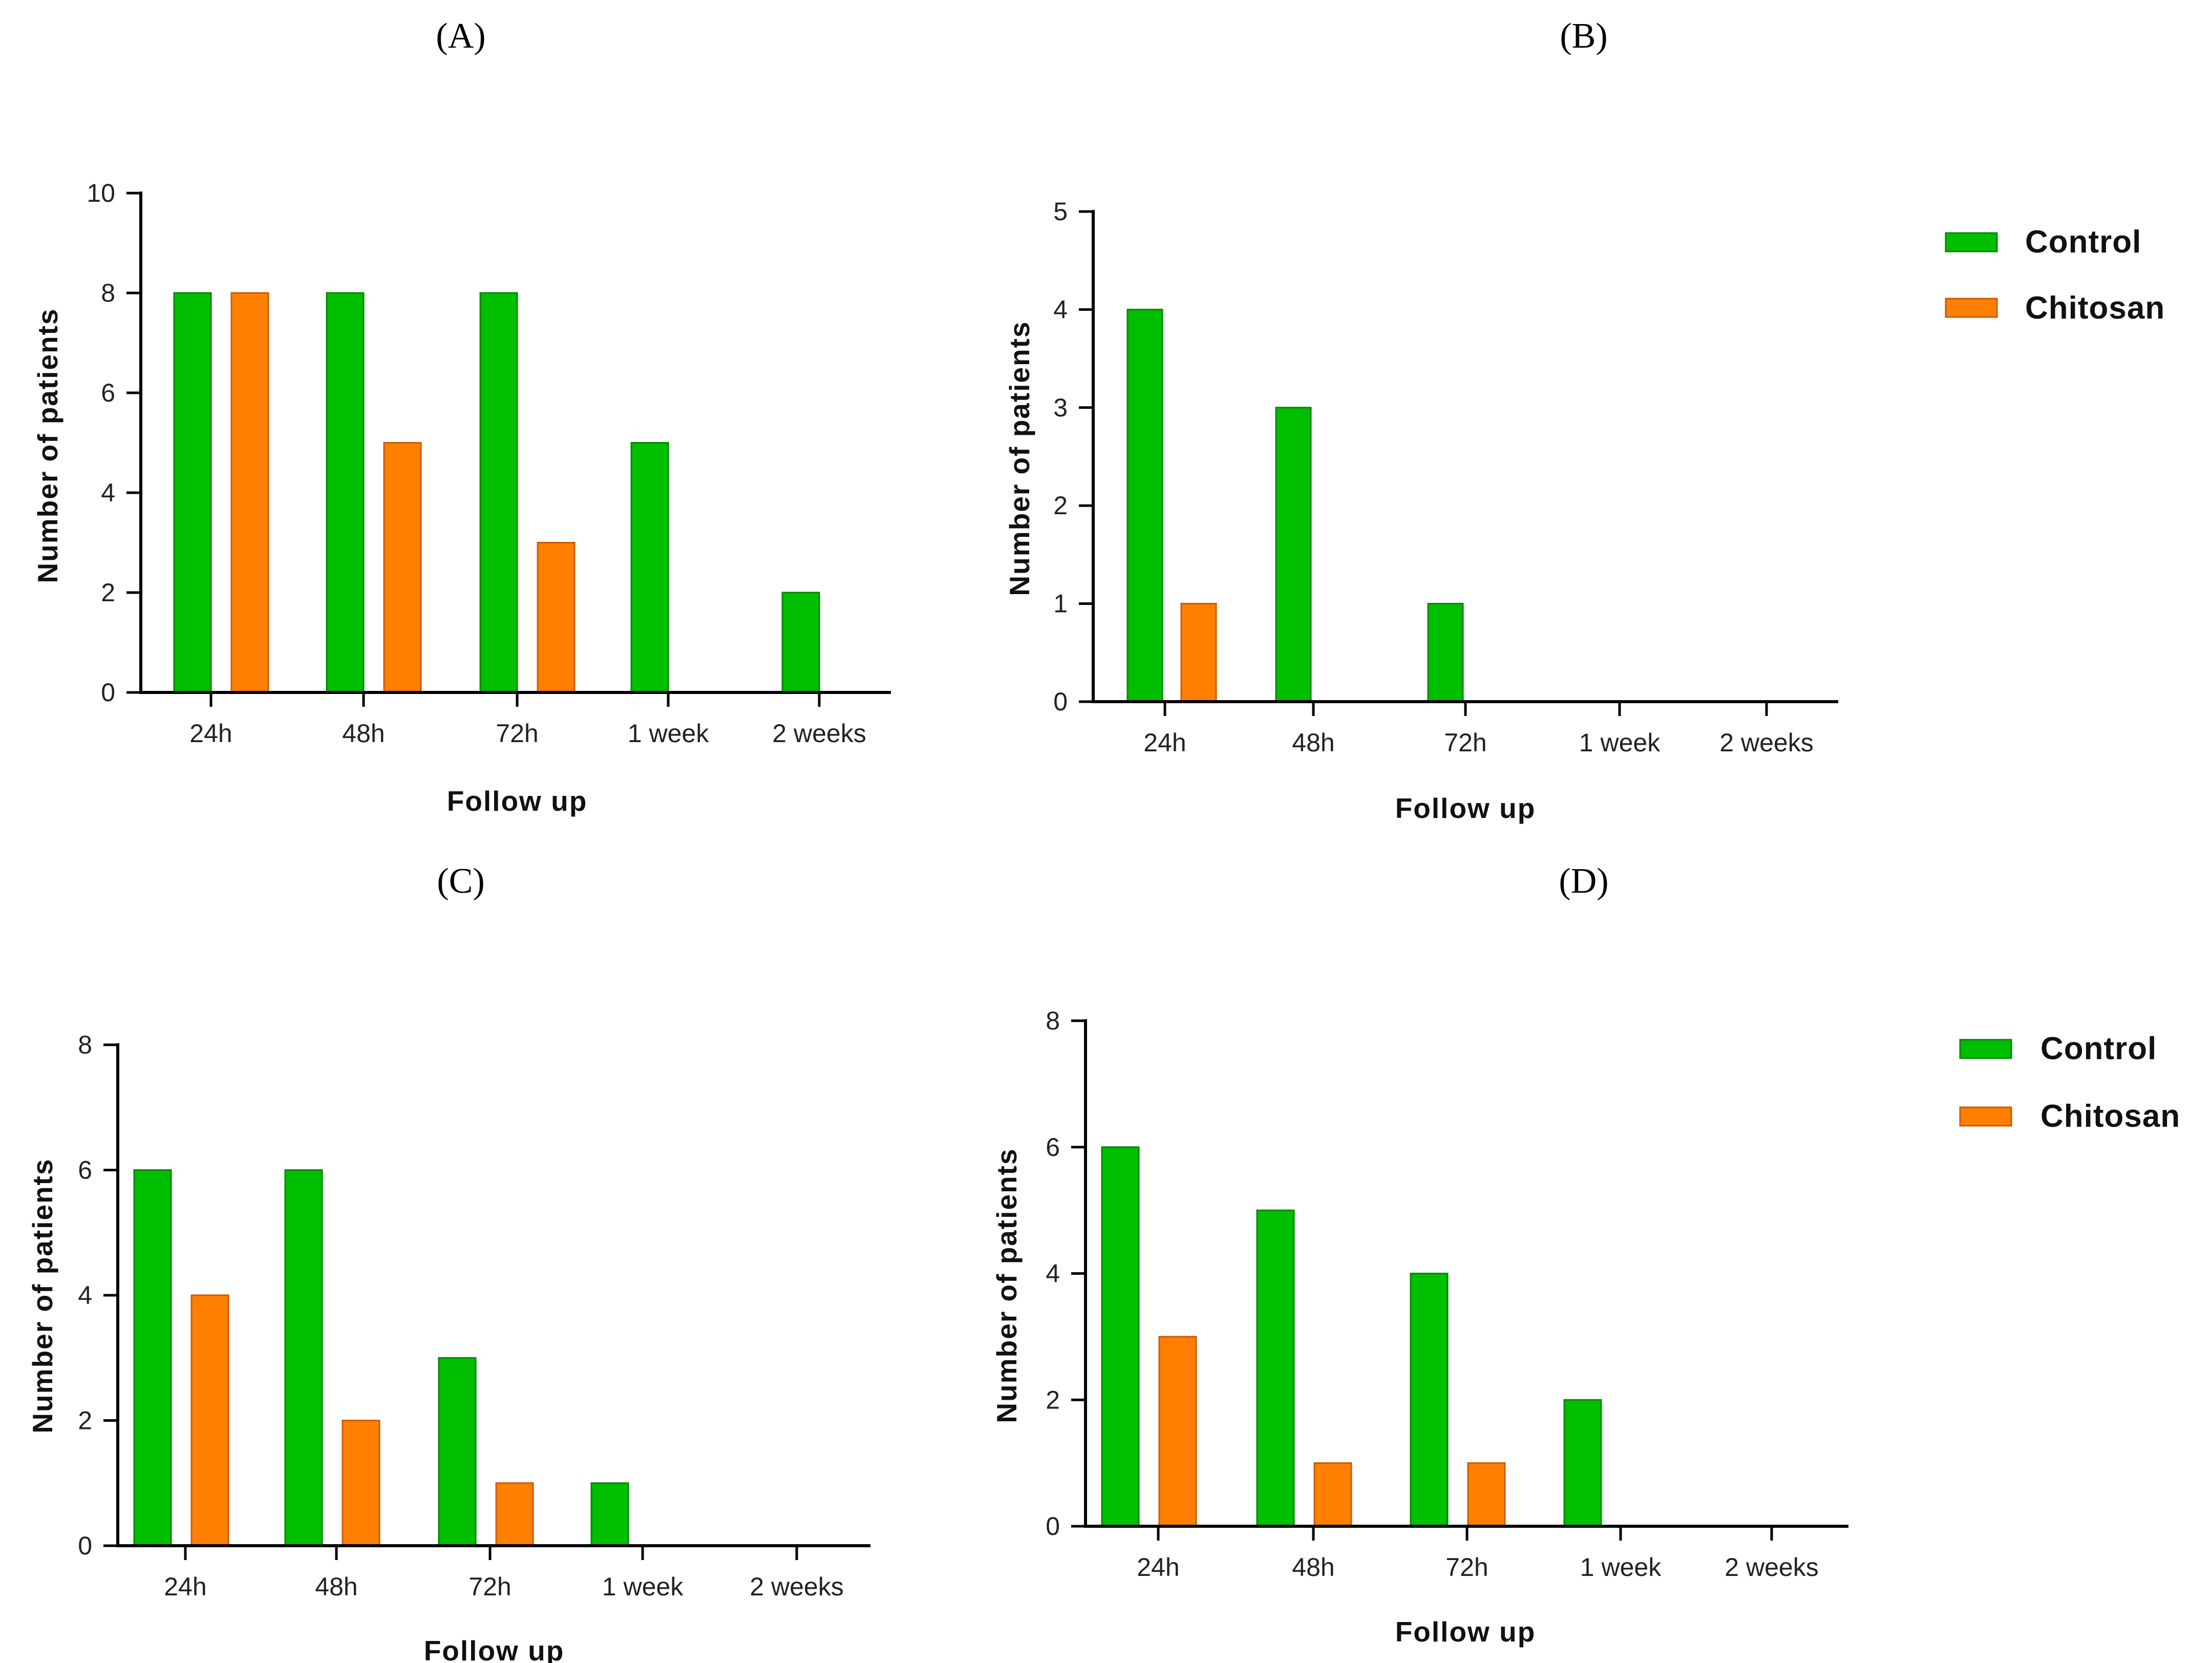 The image size is (2212, 1663). I want to click on legend-swatch-control, so click(1971, 242).